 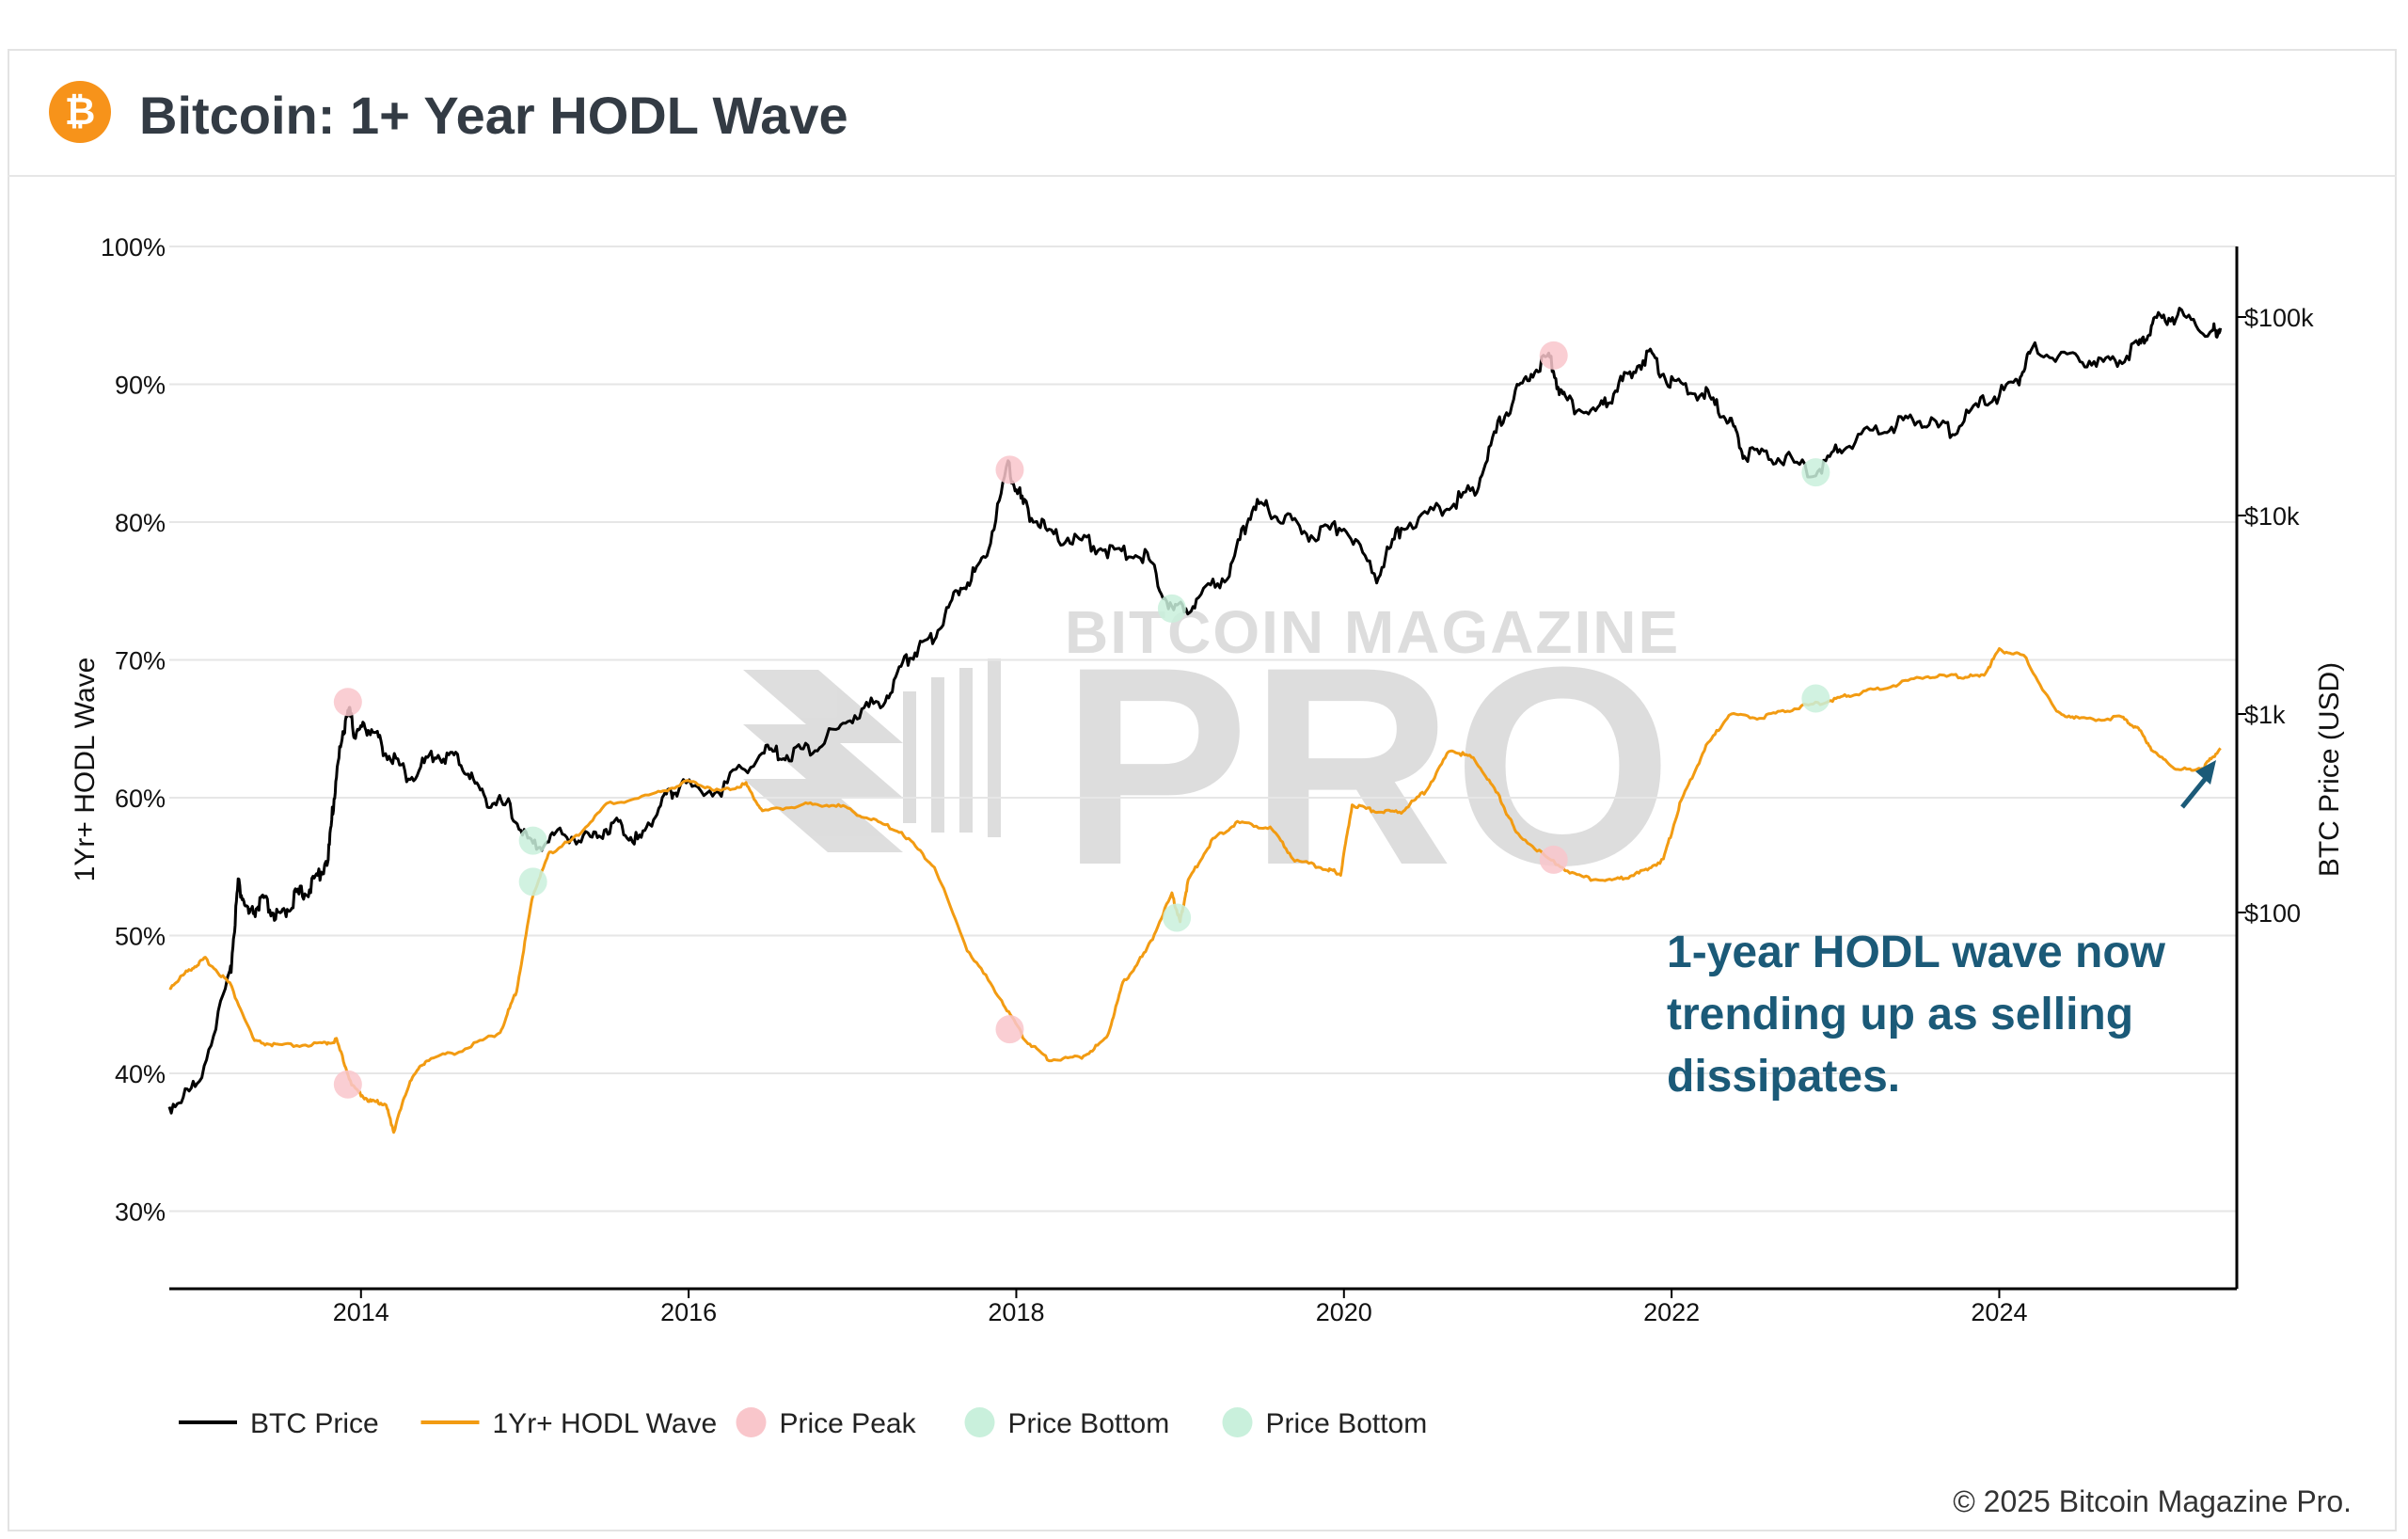 What do you see at coordinates (872, 755) in the screenshot?
I see `watermark-stripes-icon` at bounding box center [872, 755].